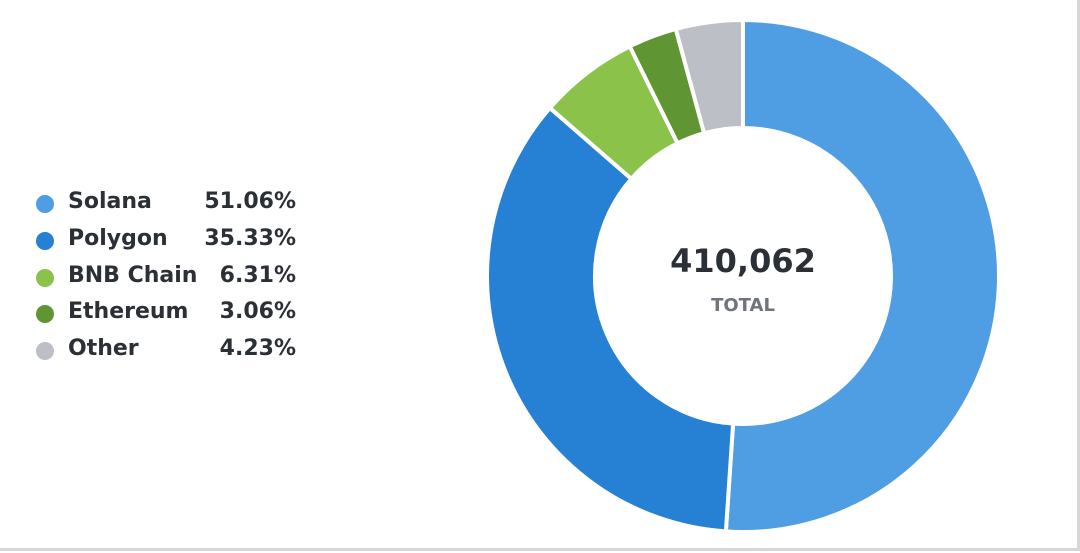  What do you see at coordinates (709, 77) in the screenshot?
I see `donut-slice-other` at bounding box center [709, 77].